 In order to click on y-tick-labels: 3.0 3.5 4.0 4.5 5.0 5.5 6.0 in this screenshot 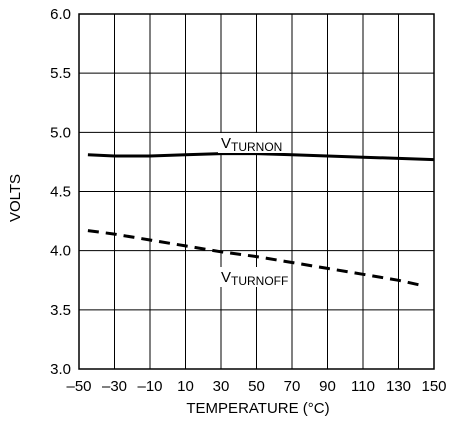, I will do `click(60, 192)`.